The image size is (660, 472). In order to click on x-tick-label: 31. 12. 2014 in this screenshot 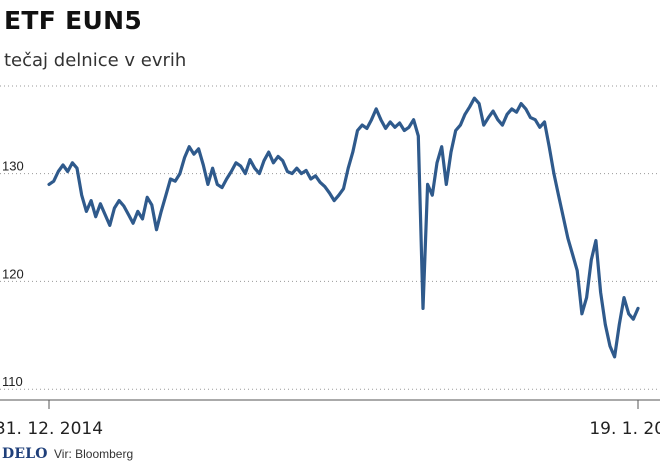, I will do `click(51, 429)`.